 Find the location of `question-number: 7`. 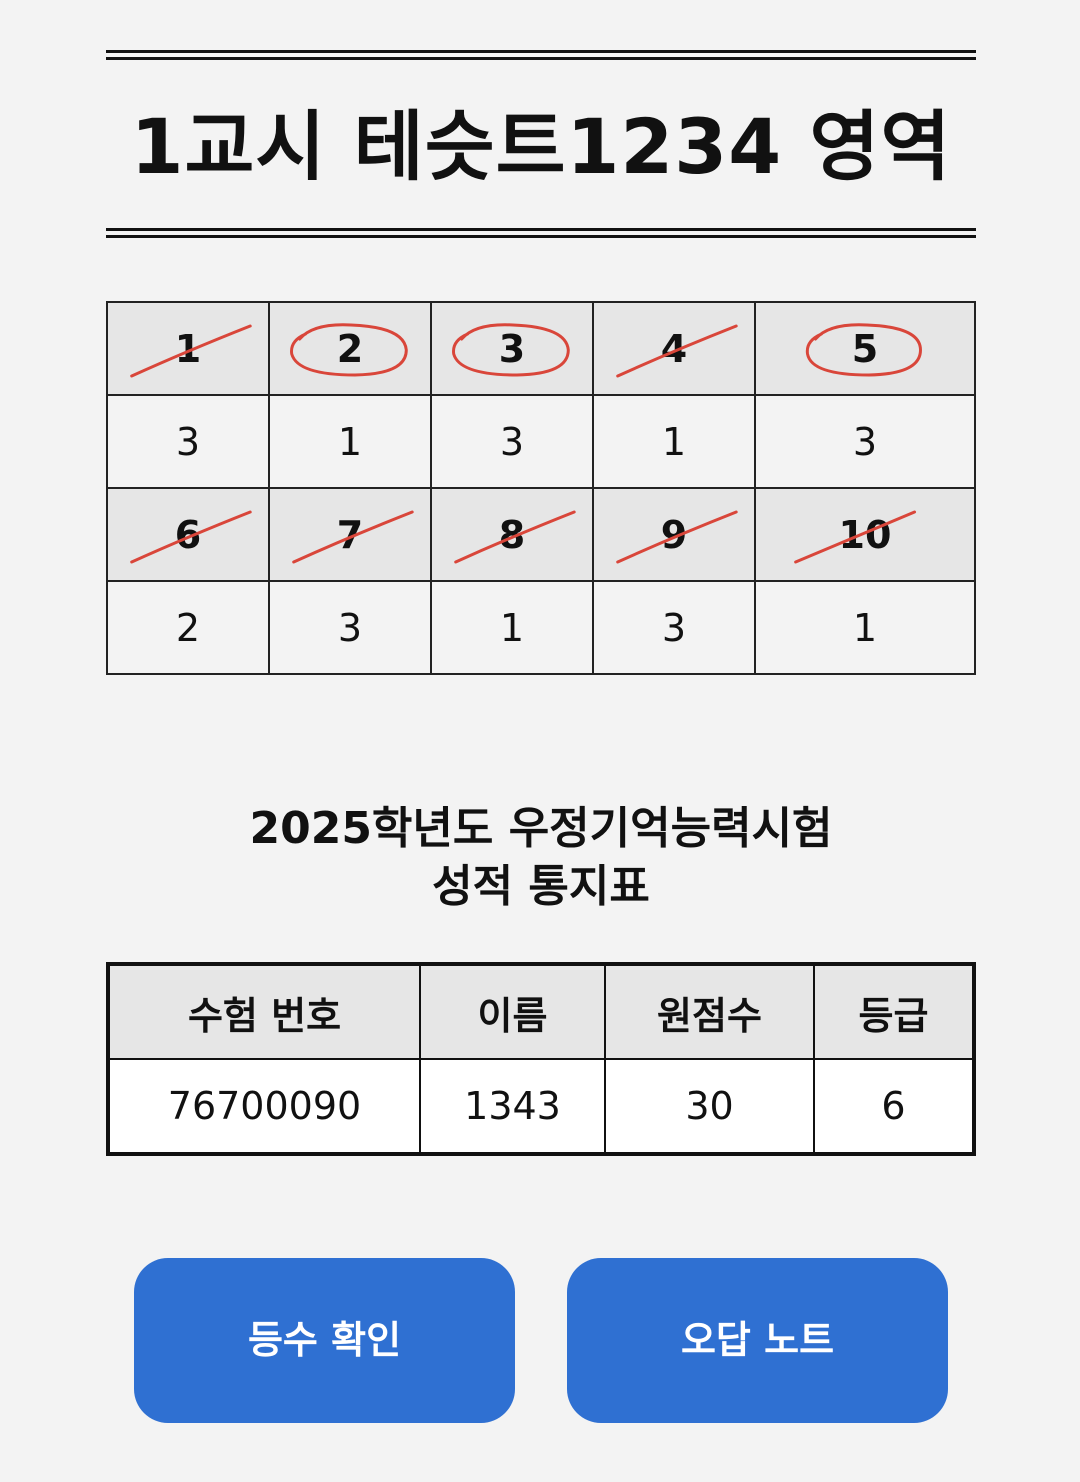

question-number: 7 is located at coordinates (350, 534).